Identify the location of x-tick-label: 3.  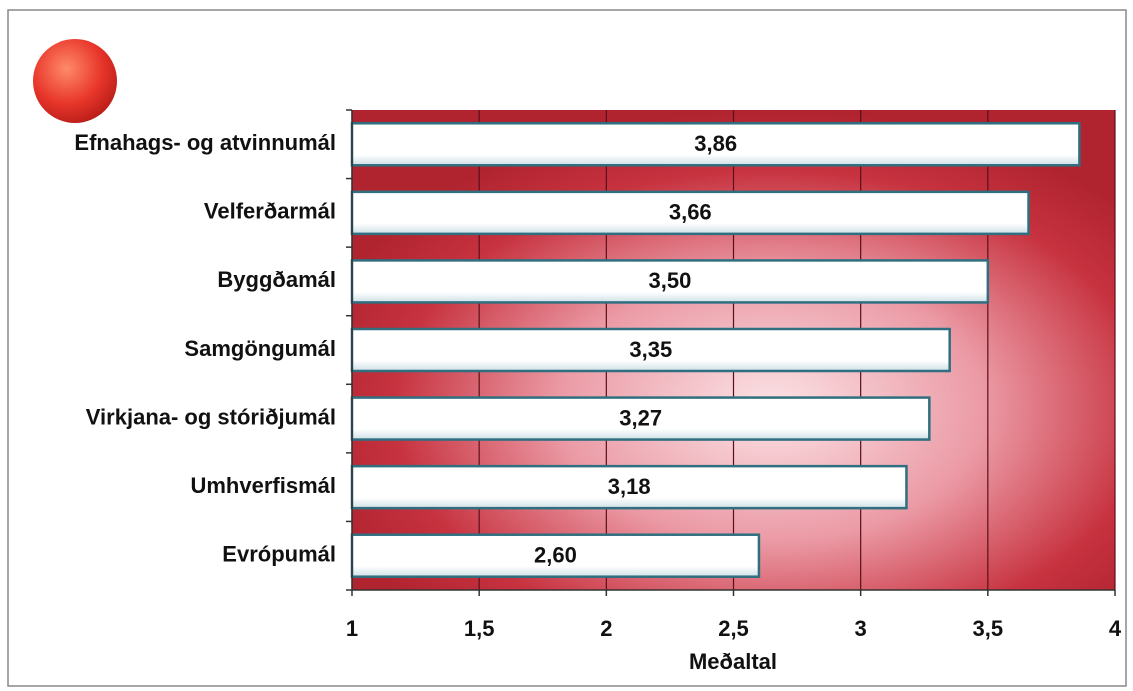
(861, 628).